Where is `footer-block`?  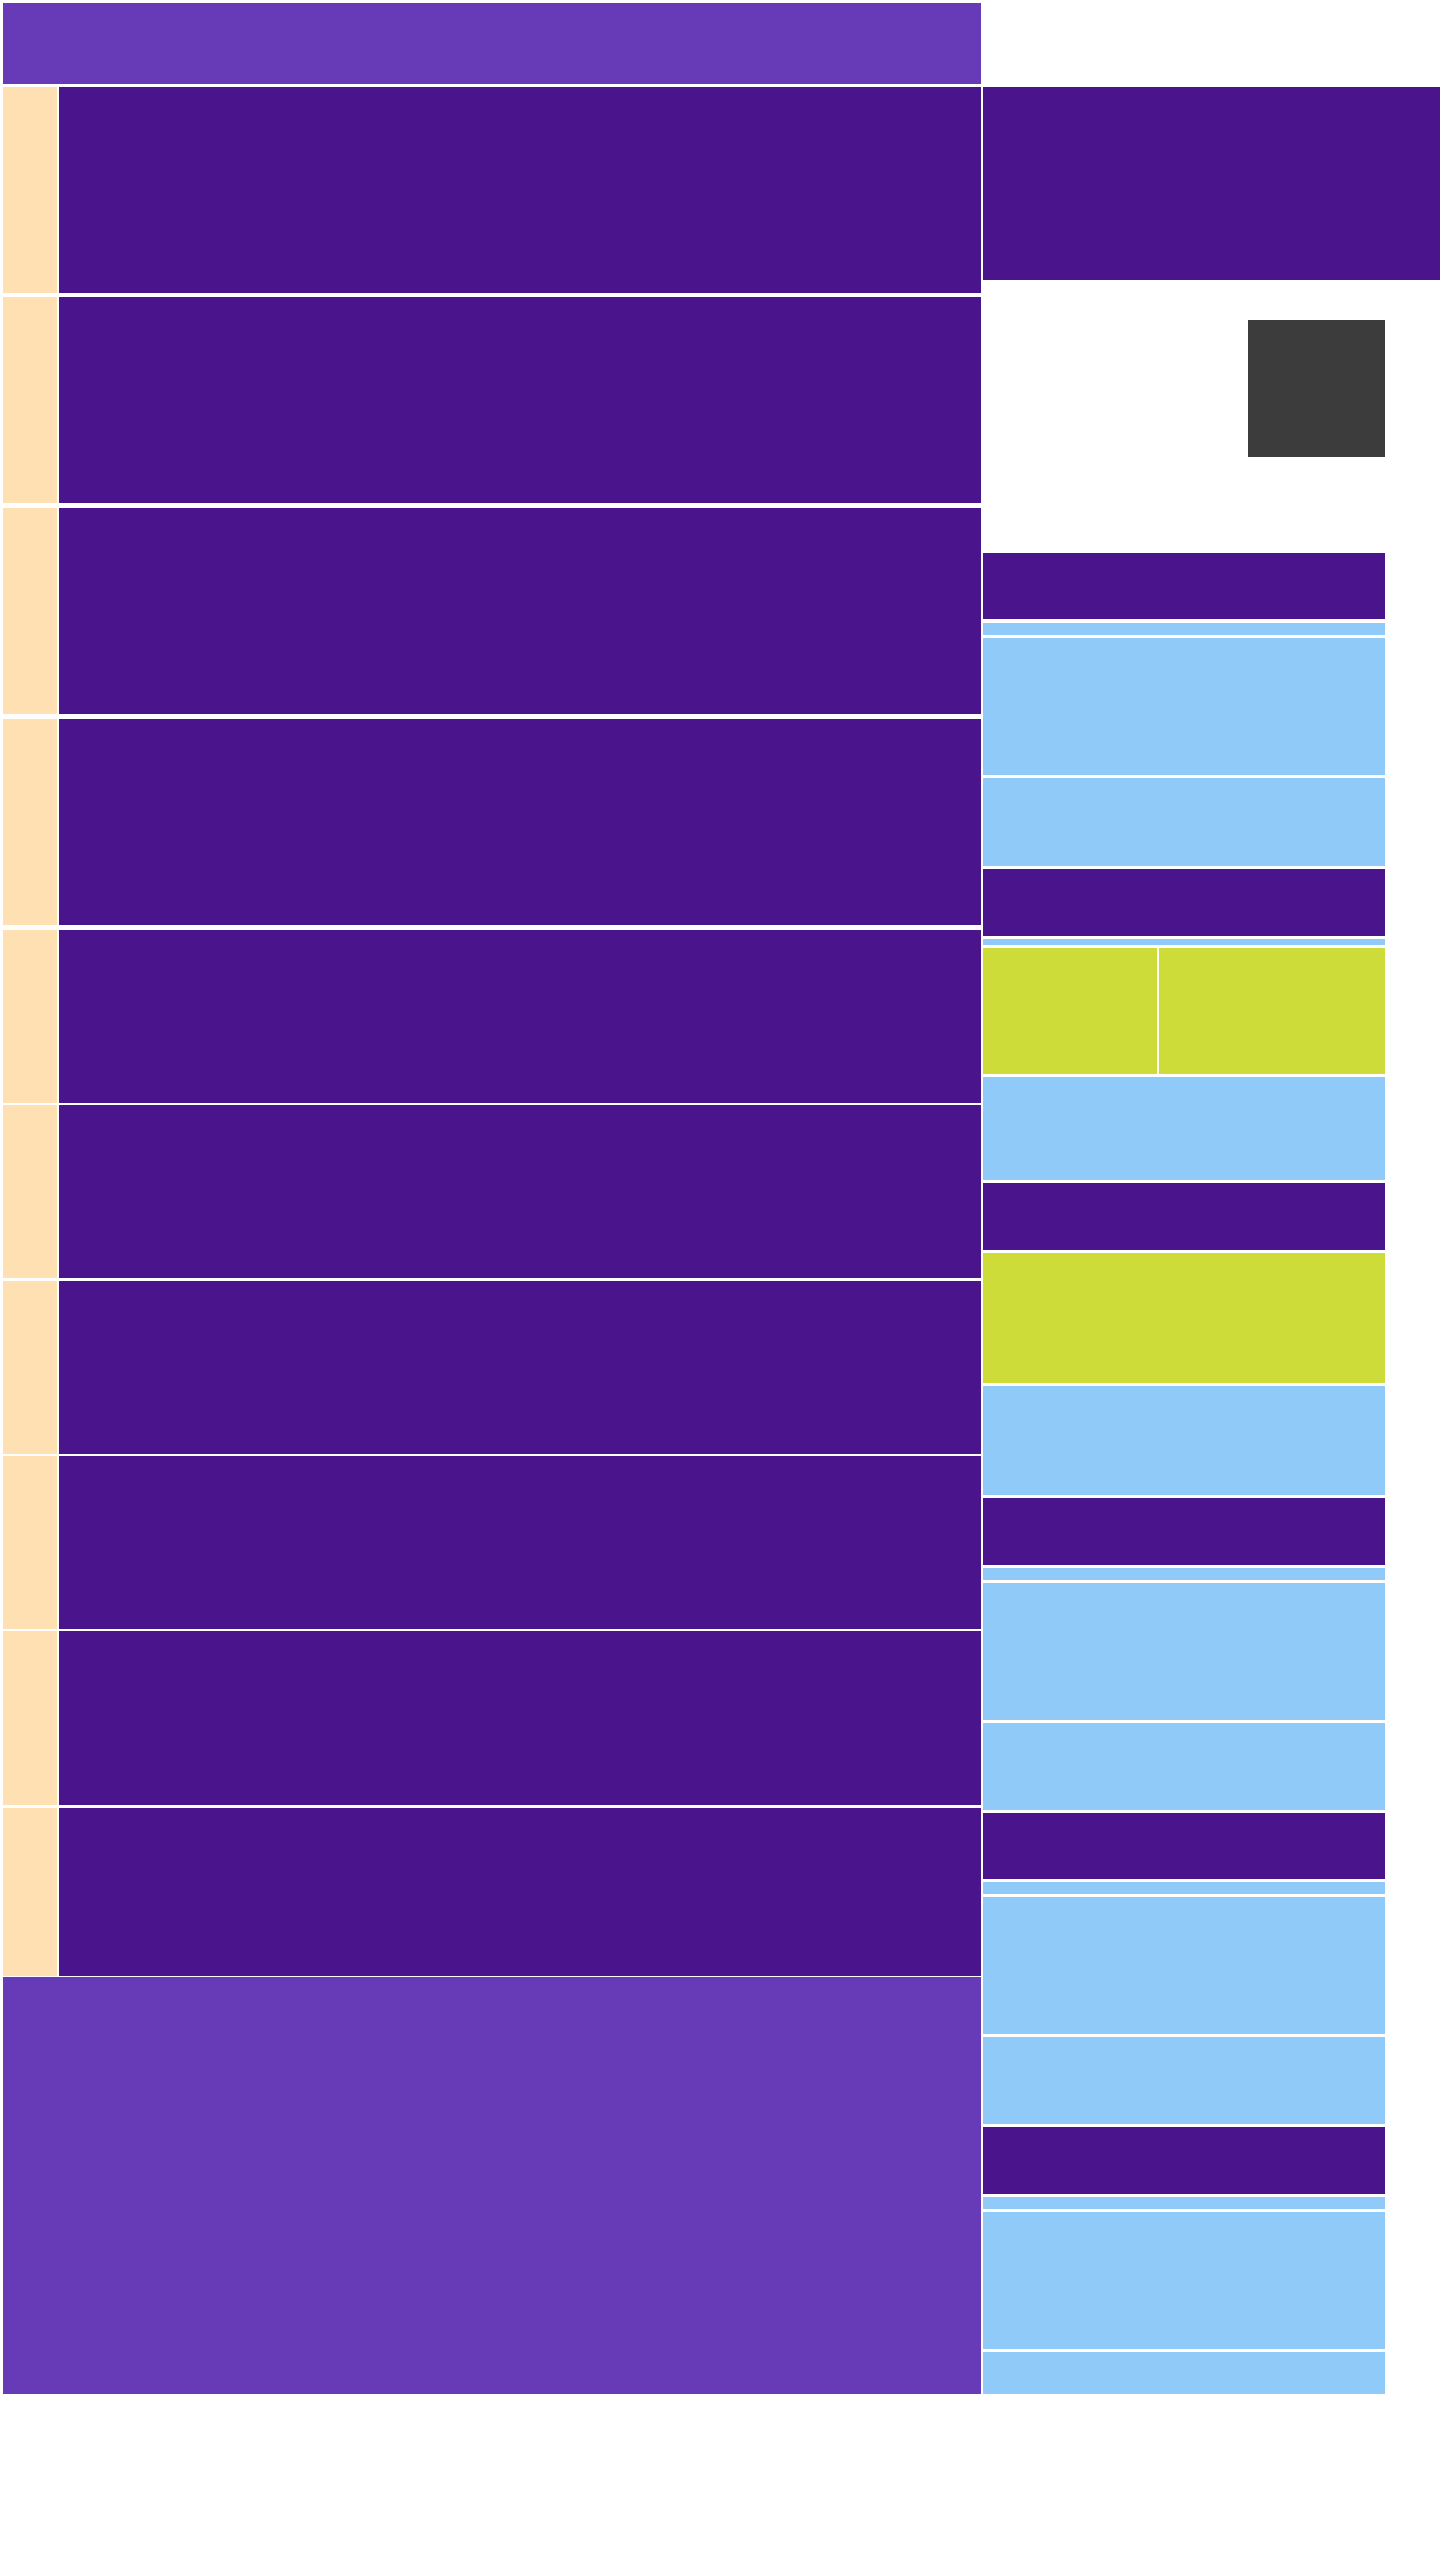
footer-block is located at coordinates (492, 2185).